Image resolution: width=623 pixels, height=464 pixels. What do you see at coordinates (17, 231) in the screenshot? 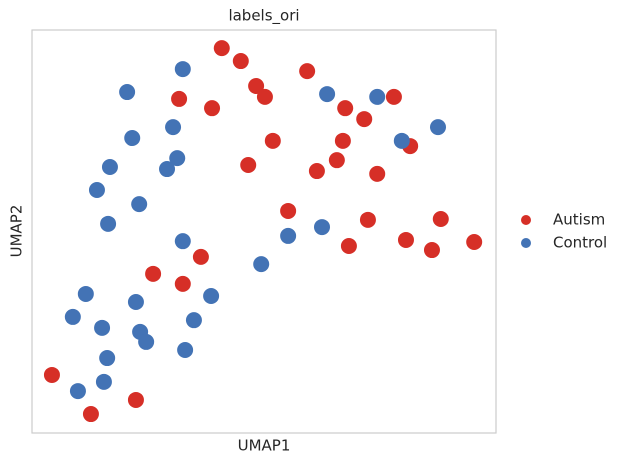
I see `y-axis-label: UMAP2` at bounding box center [17, 231].